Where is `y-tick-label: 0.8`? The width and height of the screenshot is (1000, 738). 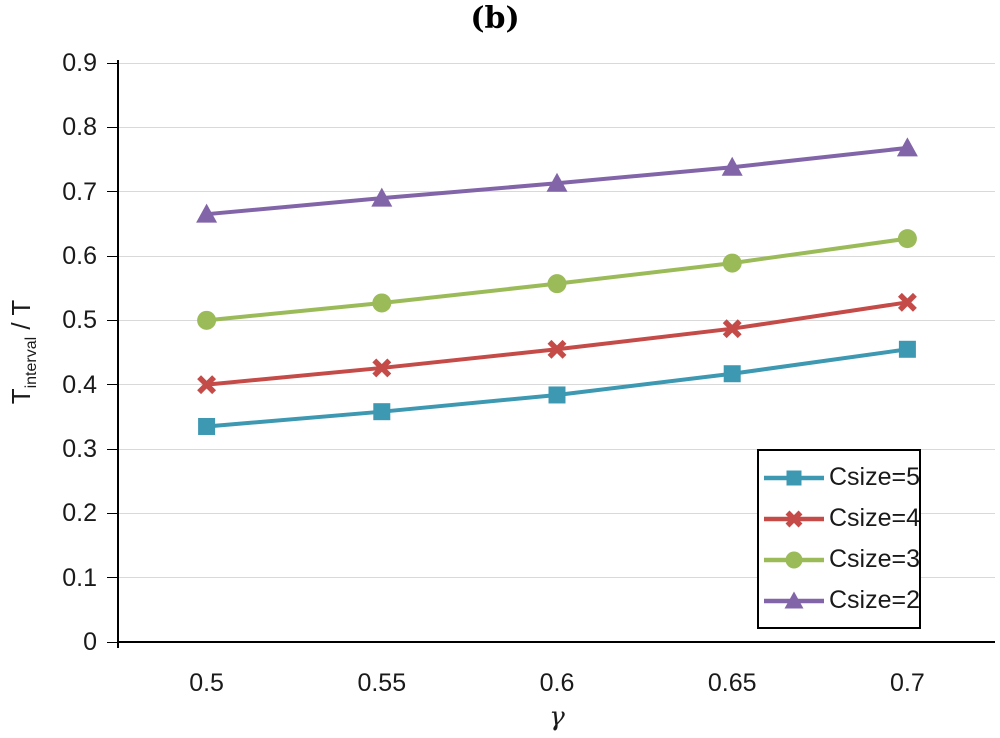
y-tick-label: 0.8 is located at coordinates (79, 127).